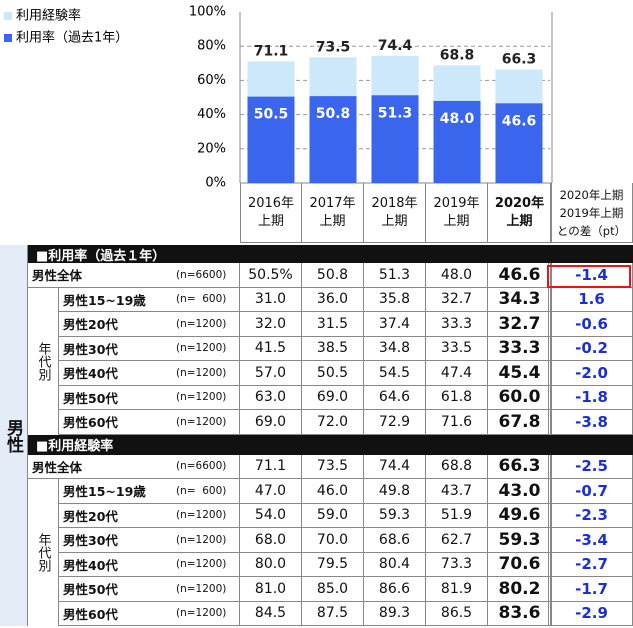 Image resolution: width=633 pixels, height=628 pixels. What do you see at coordinates (205, 275) in the screenshot?
I see `sample-size: (n=6600)` at bounding box center [205, 275].